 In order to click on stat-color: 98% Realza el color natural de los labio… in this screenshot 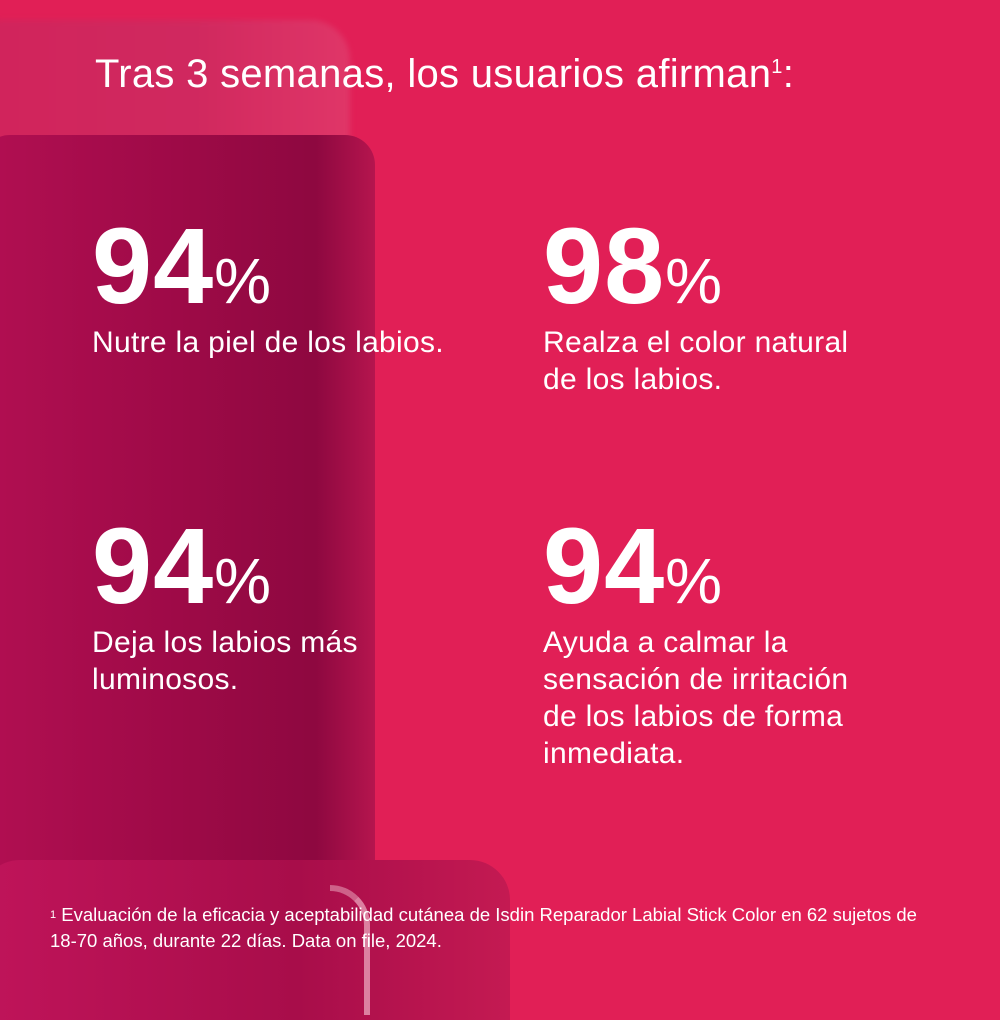, I will do `click(728, 305)`.